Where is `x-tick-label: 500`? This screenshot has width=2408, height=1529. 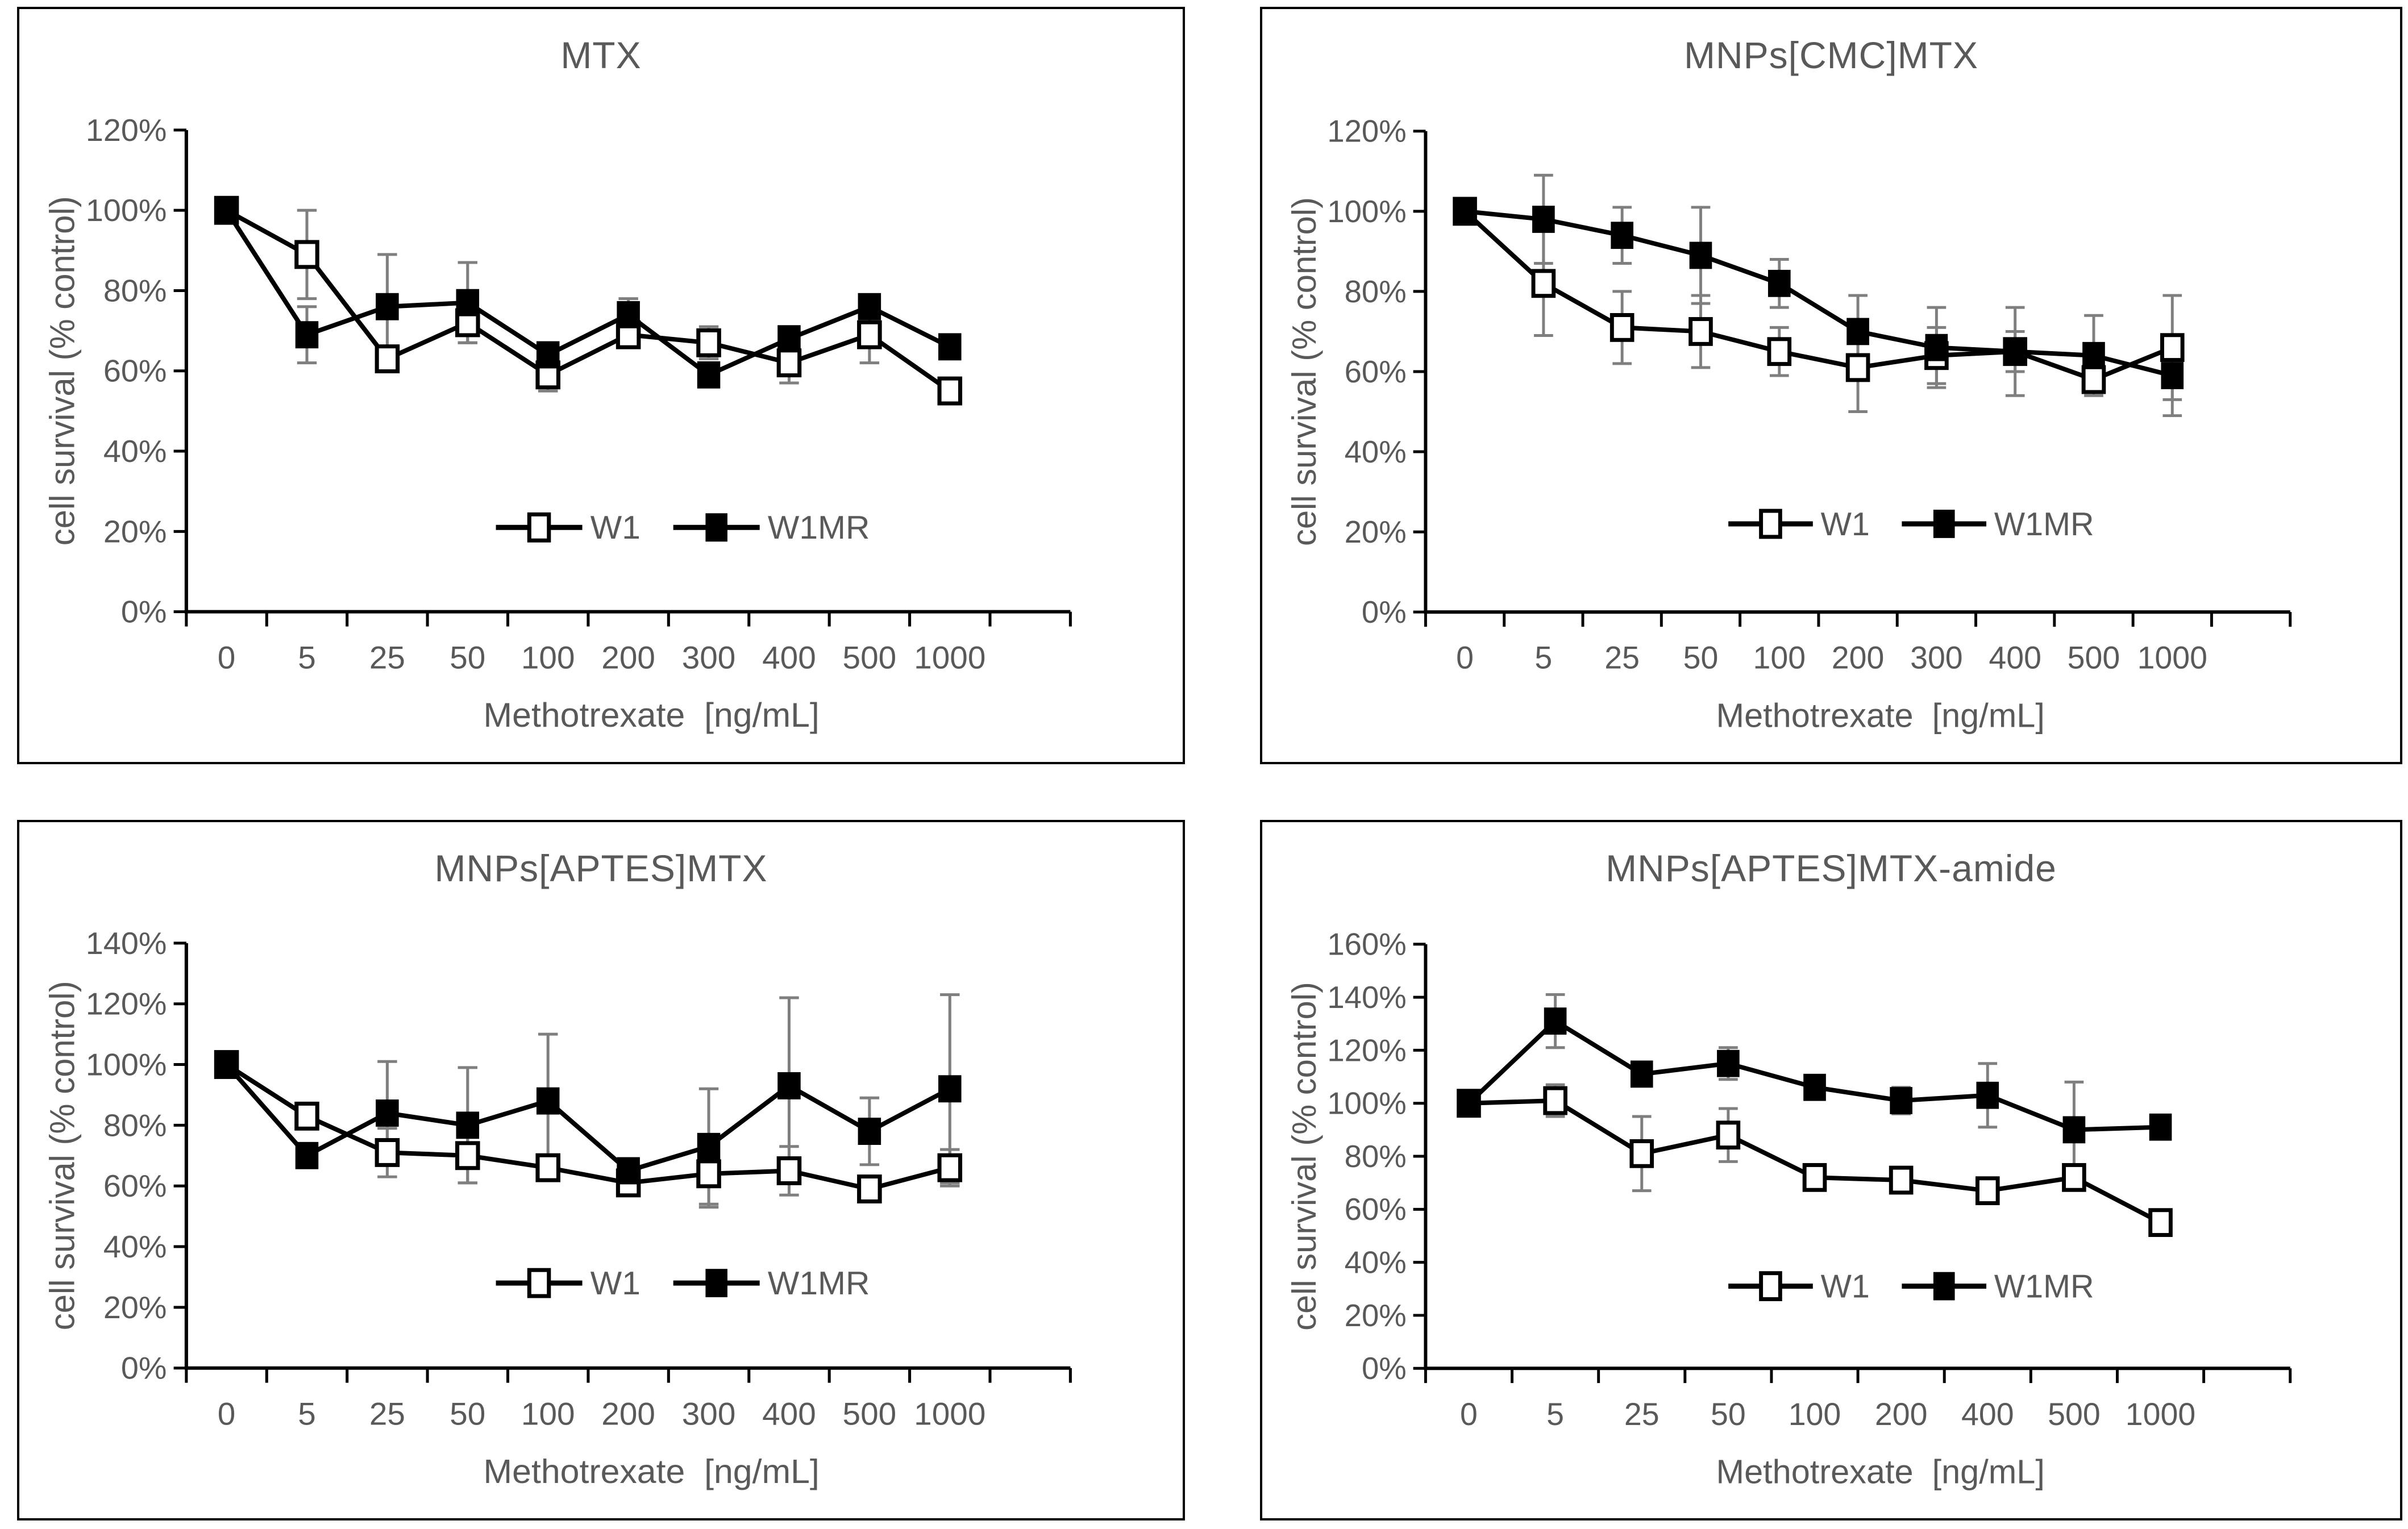
x-tick-label: 500 is located at coordinates (2094, 658).